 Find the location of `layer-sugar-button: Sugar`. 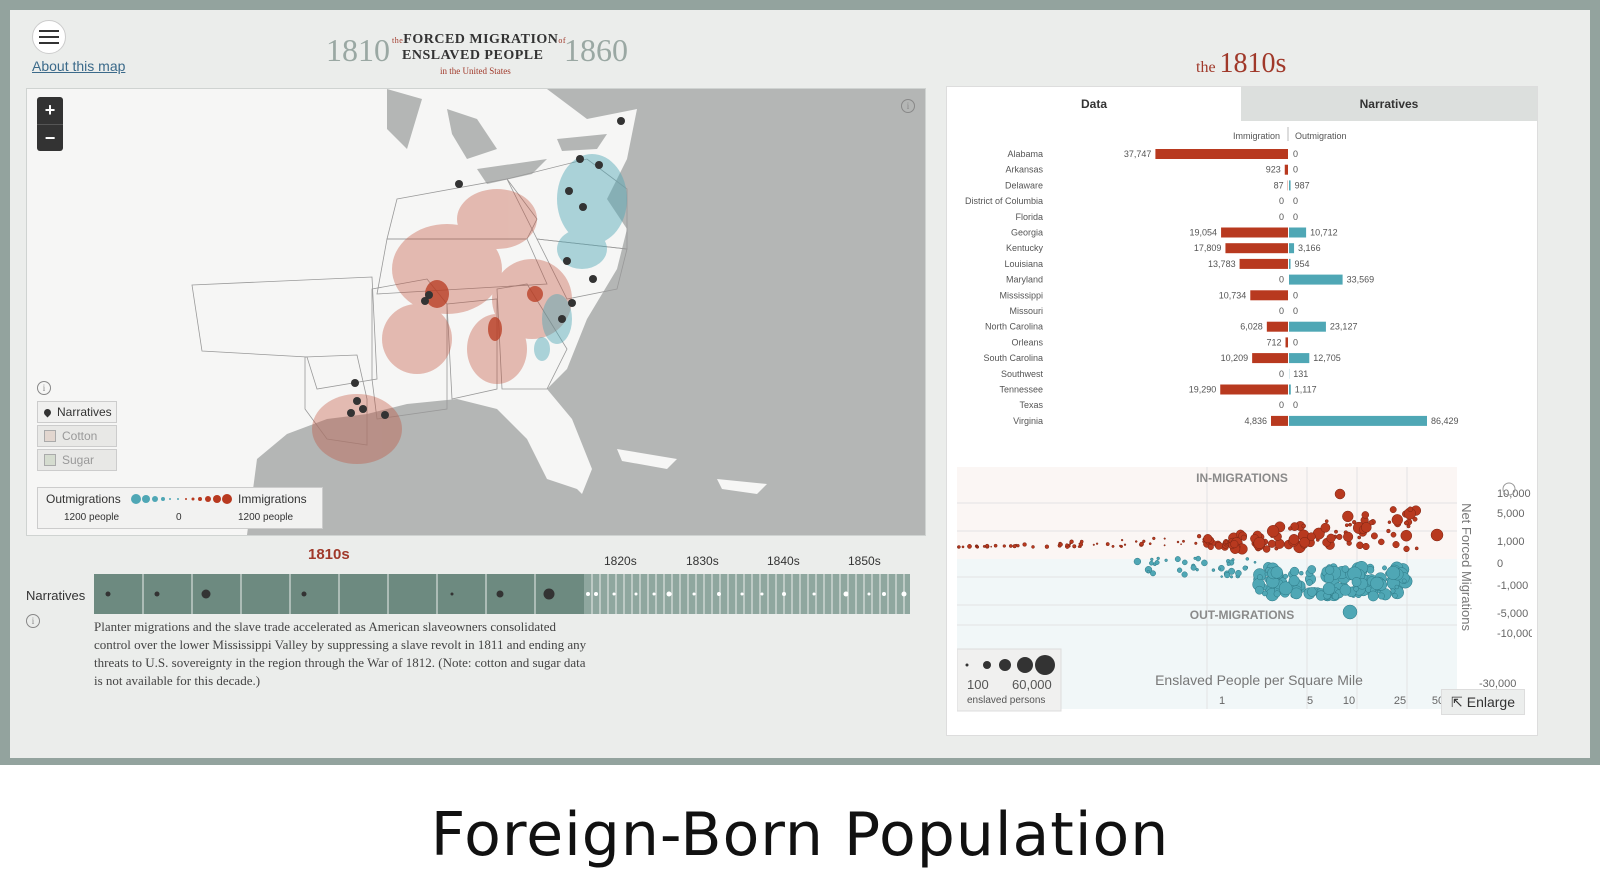

layer-sugar-button: Sugar is located at coordinates (77, 460).